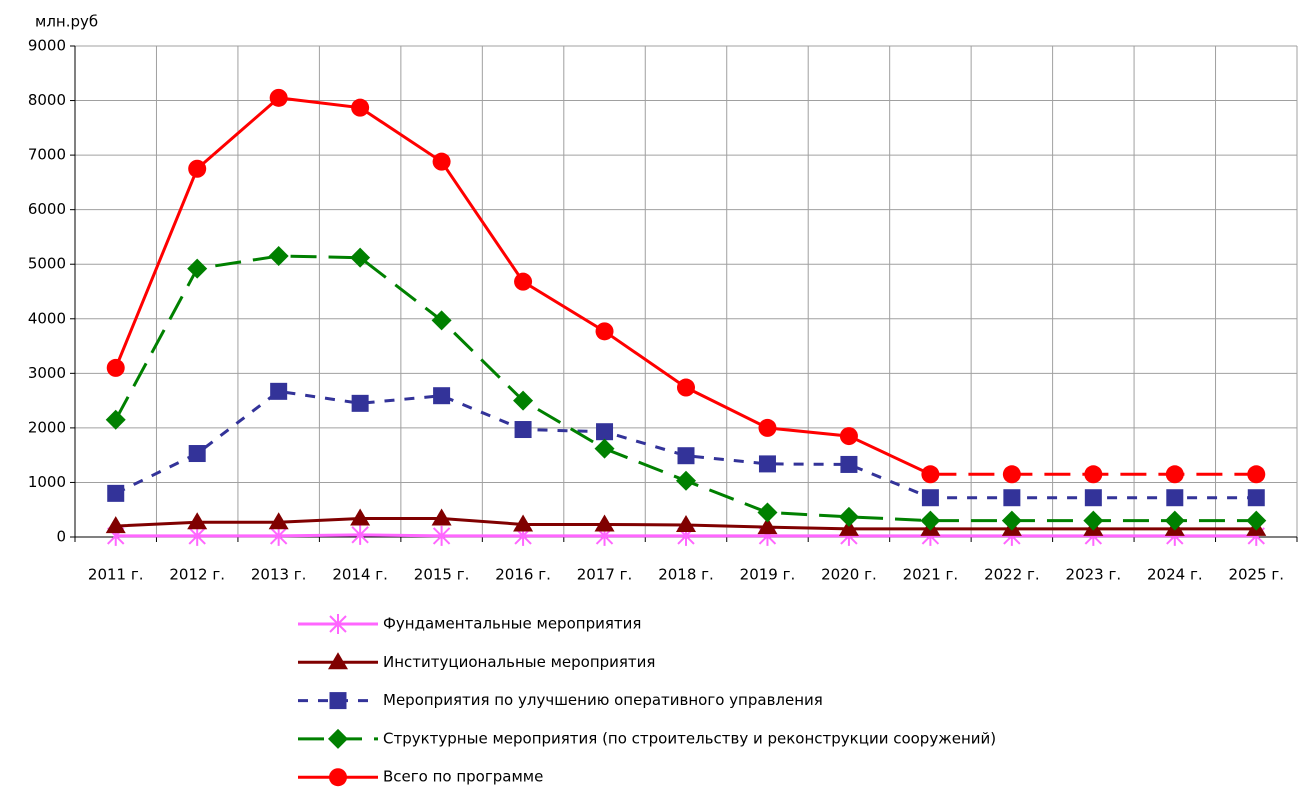 Image resolution: width=1309 pixels, height=804 pixels. I want to click on y-tick-label: 0, so click(61, 537).